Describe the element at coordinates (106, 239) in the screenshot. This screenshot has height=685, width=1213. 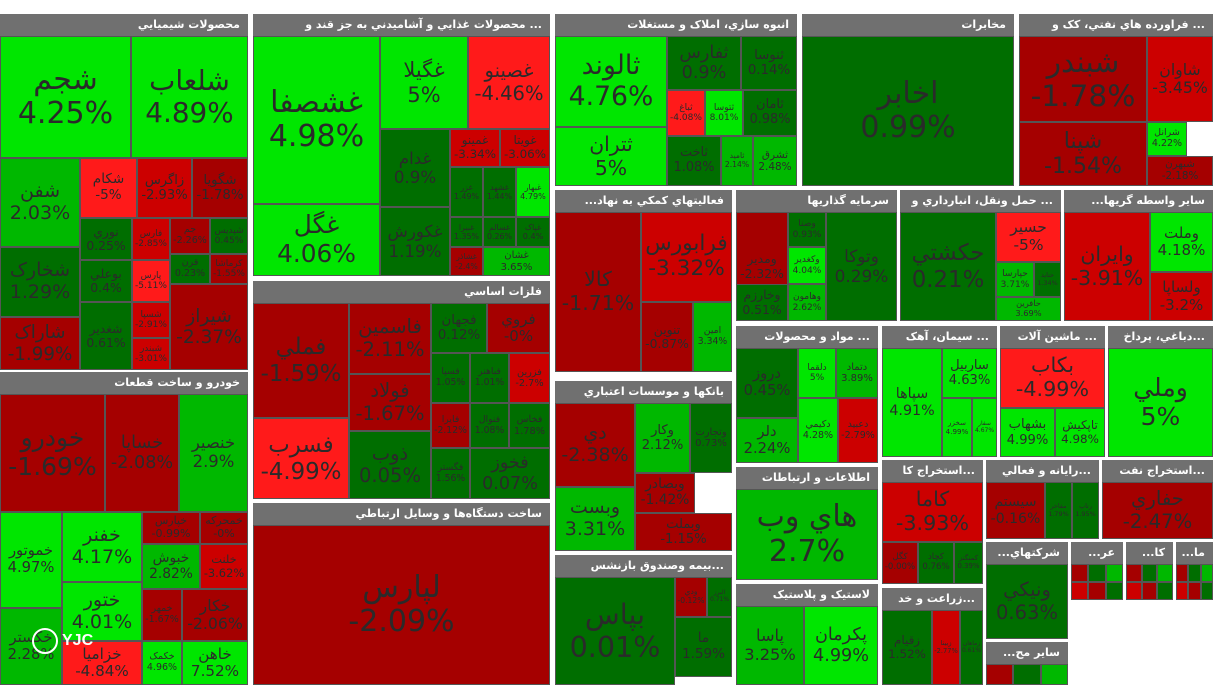
I see `stock-tile: نوري 0.25%` at that location.